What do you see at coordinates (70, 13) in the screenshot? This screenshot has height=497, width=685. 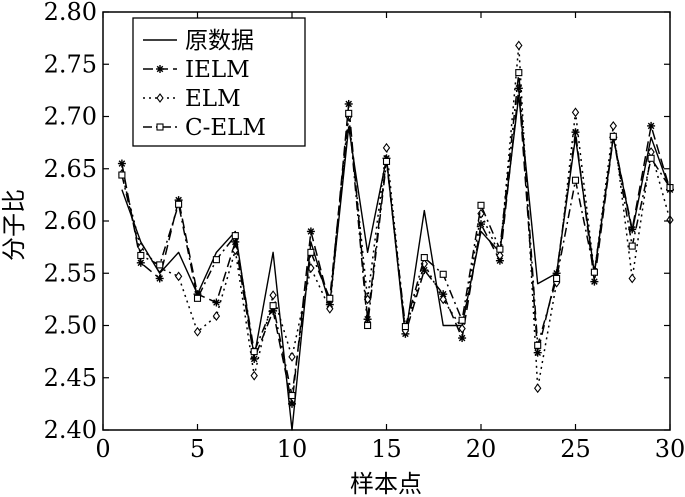 I see `y-tick-label-8: 2.80` at bounding box center [70, 13].